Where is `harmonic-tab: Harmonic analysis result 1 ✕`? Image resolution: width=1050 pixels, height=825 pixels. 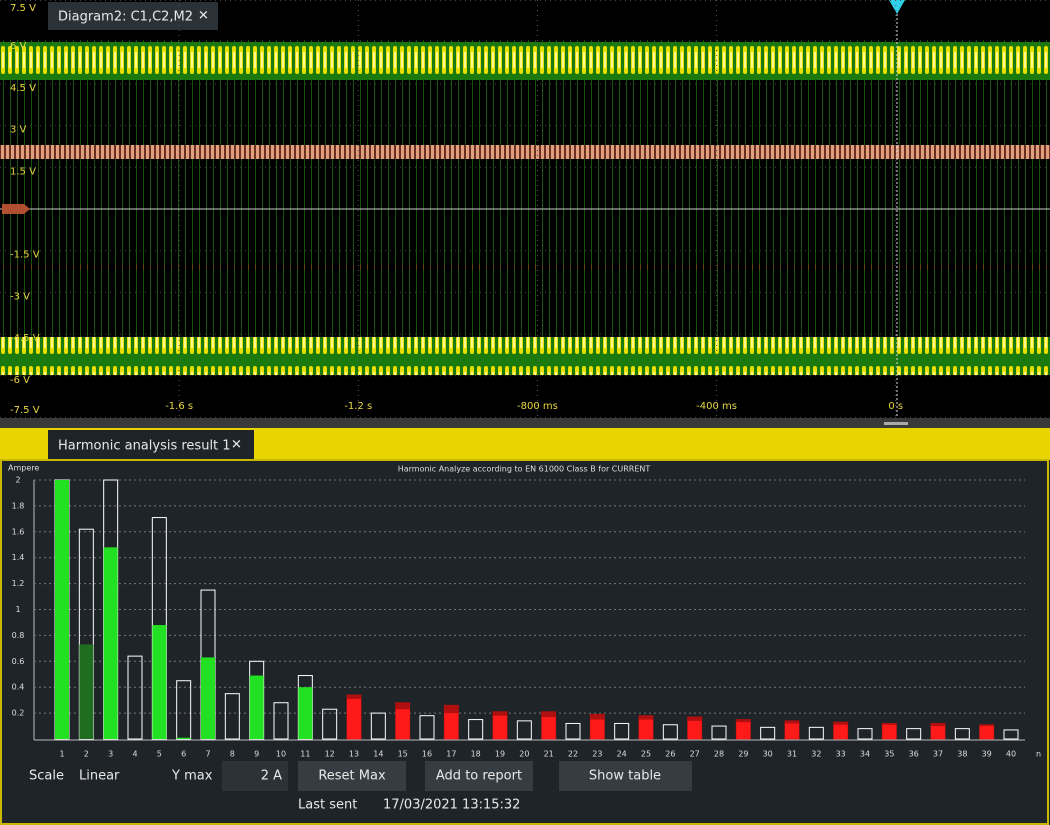
harmonic-tab: Harmonic analysis result 1 ✕ is located at coordinates (151, 445).